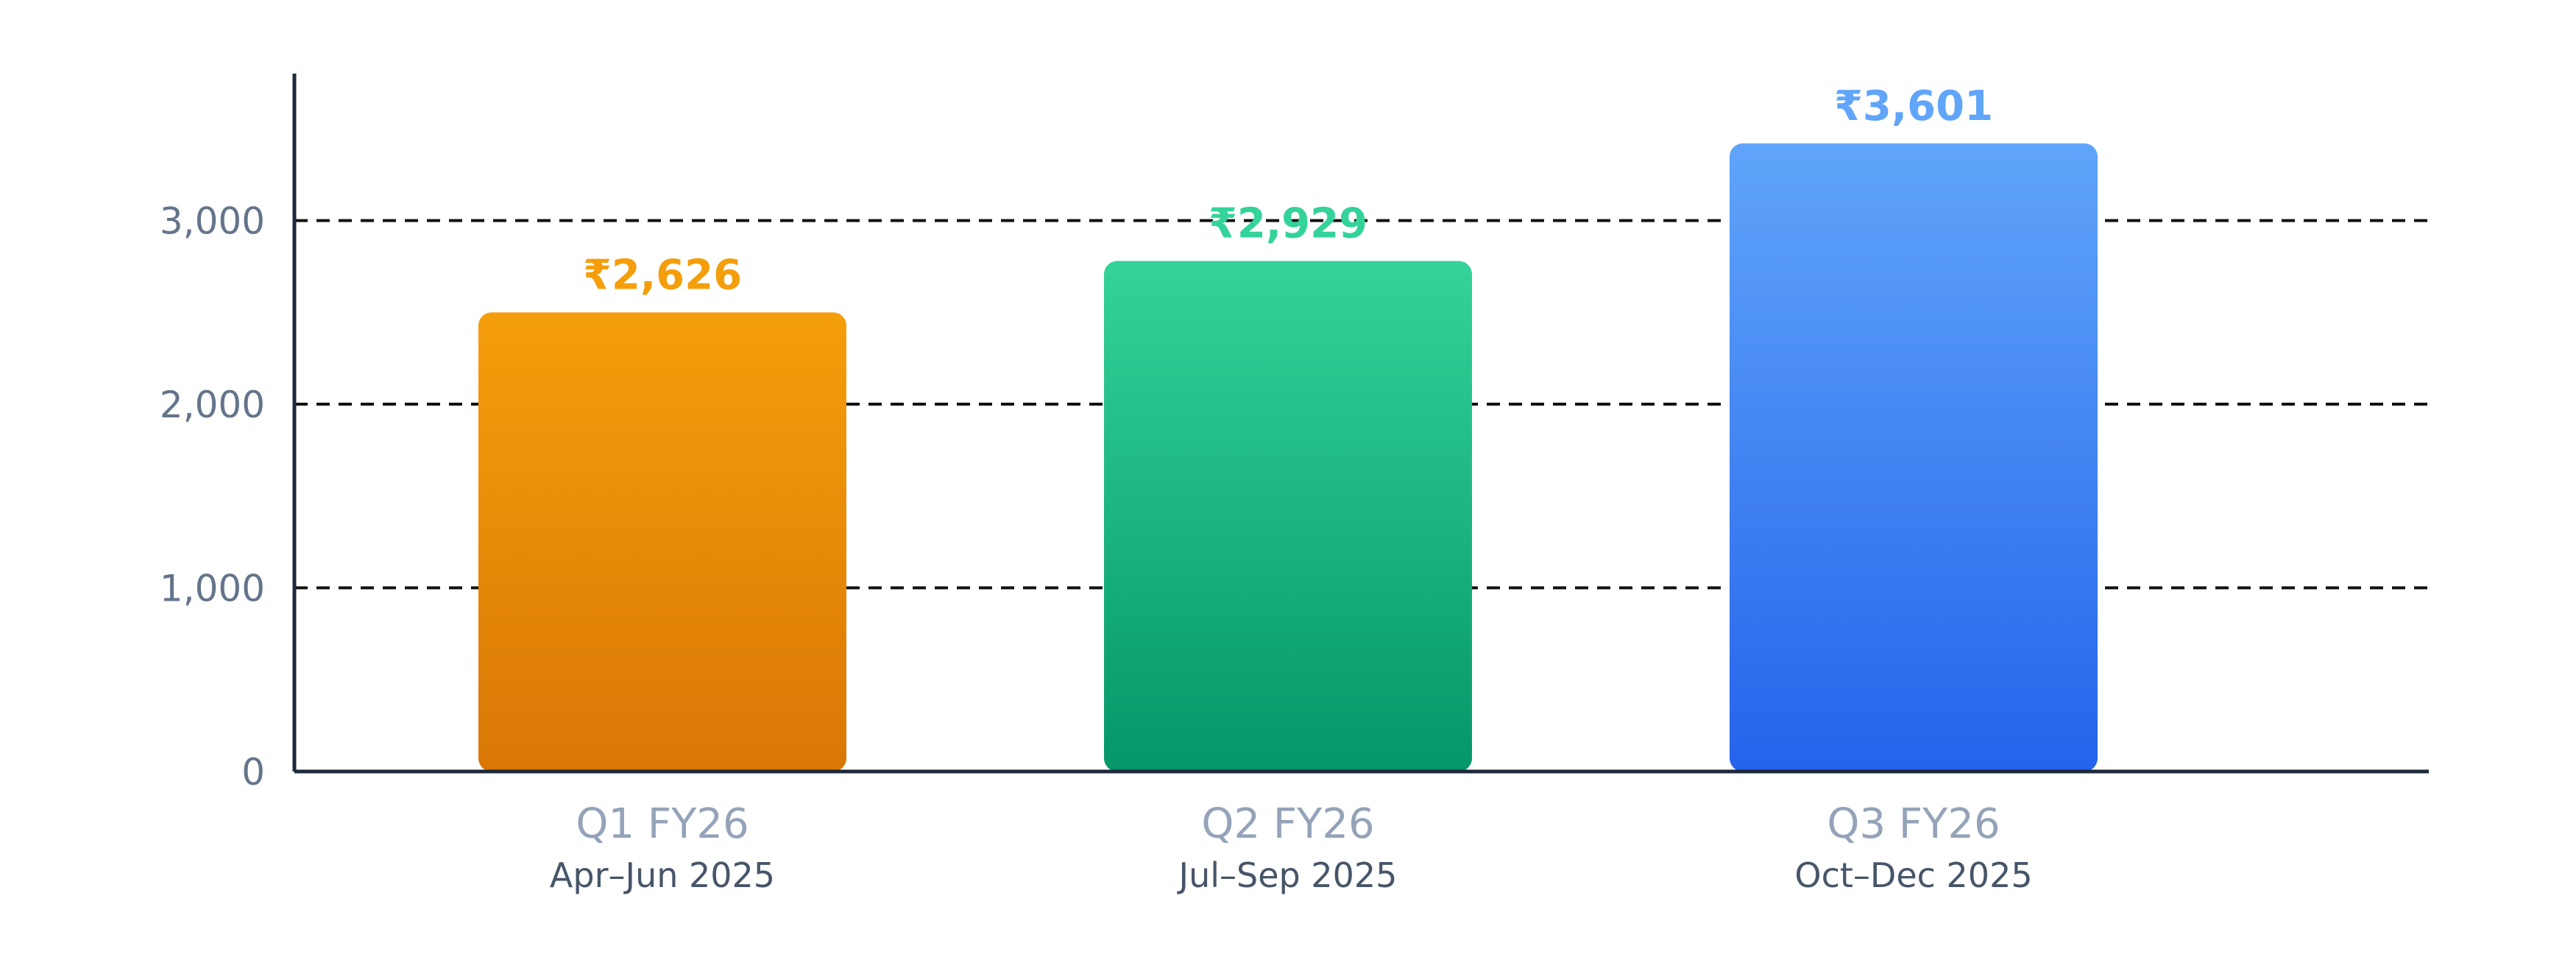 The image size is (2576, 957). I want to click on y-tick-label: 1,000, so click(212, 589).